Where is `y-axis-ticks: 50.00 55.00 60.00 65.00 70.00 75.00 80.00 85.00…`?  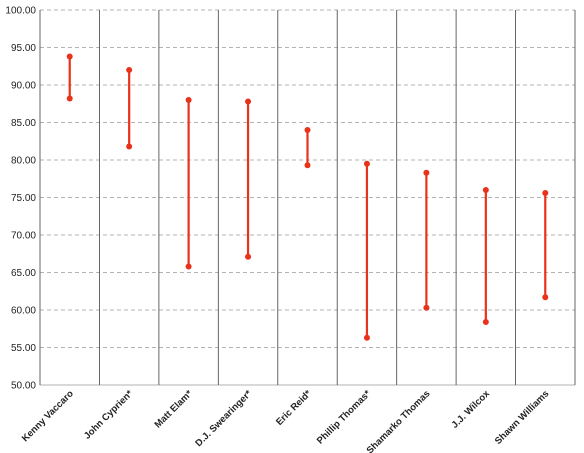
y-axis-ticks: 50.00 55.00 60.00 65.00 70.00 75.00 80.00 85.00… is located at coordinates (20, 199).